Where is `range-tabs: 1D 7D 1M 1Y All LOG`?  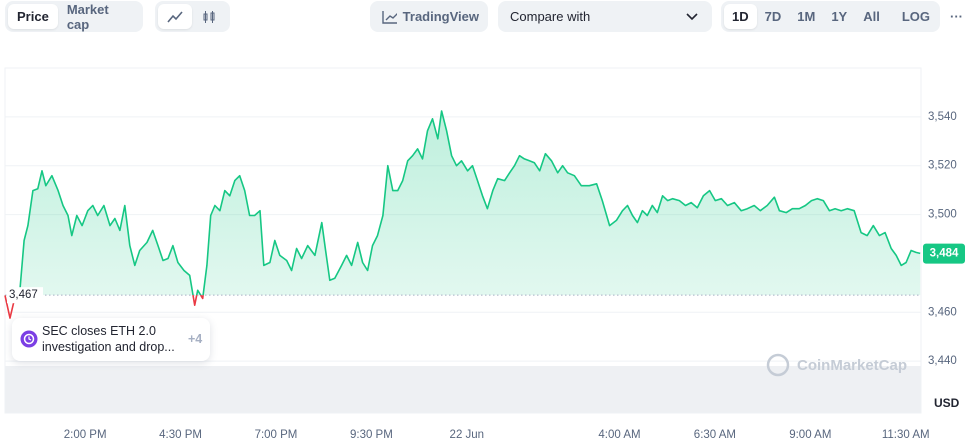
range-tabs: 1D 7D 1M 1Y All LOG is located at coordinates (830, 16).